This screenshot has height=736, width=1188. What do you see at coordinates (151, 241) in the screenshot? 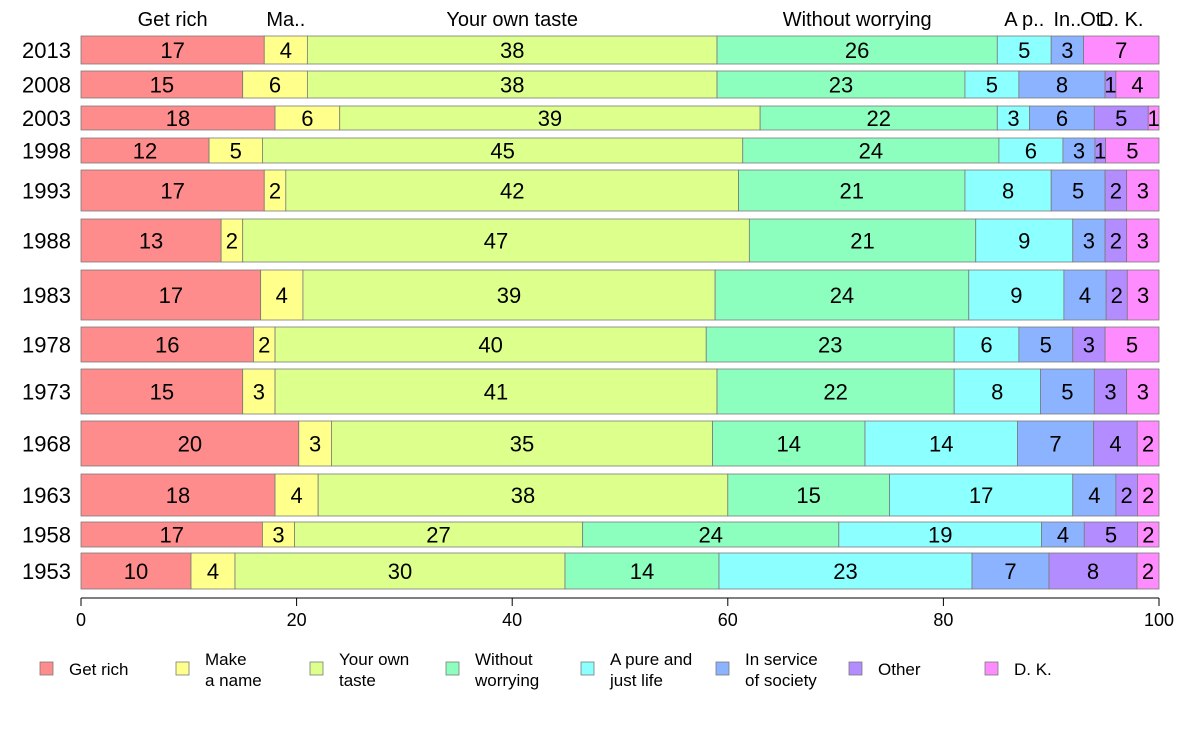
I see `bar-value-label: 13` at bounding box center [151, 241].